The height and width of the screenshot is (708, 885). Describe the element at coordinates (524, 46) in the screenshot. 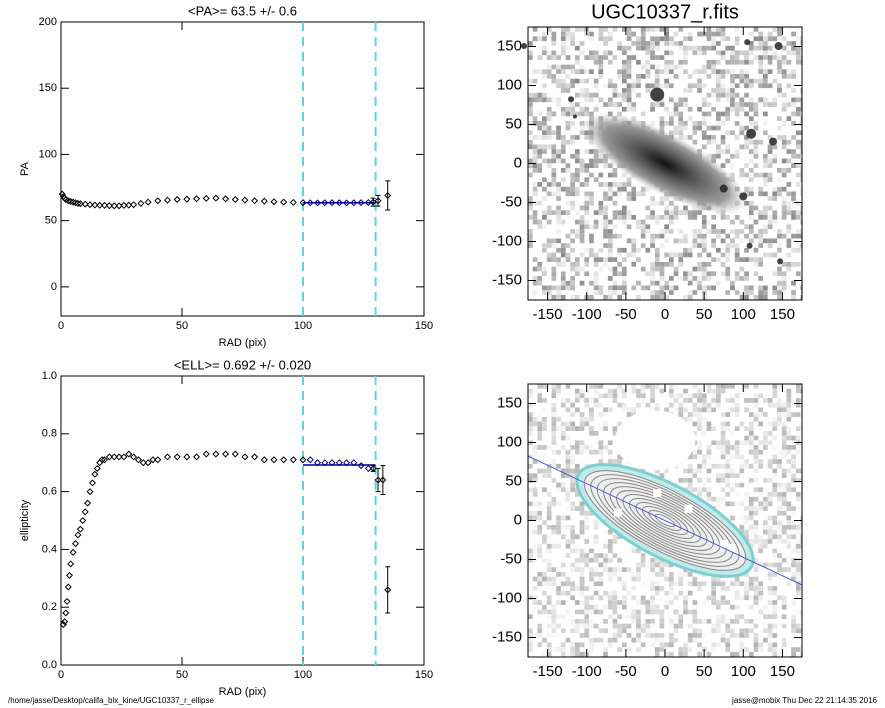

I see `star` at that location.